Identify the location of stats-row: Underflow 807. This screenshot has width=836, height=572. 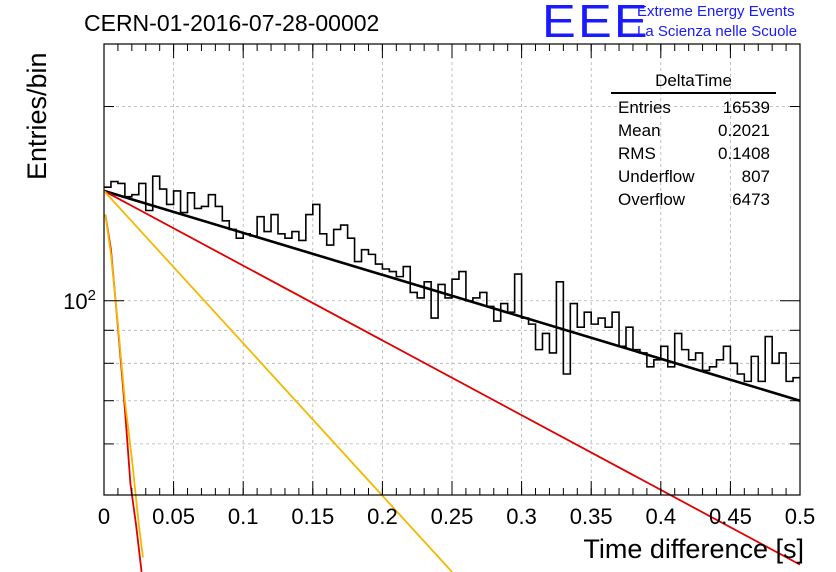
(693, 176).